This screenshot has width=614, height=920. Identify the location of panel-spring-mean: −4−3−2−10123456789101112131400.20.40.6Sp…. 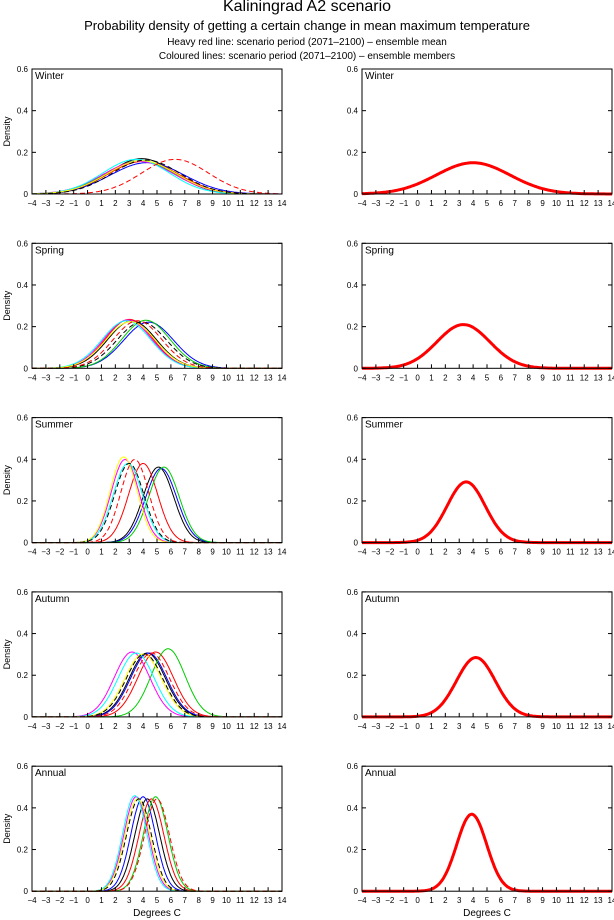
(480, 310).